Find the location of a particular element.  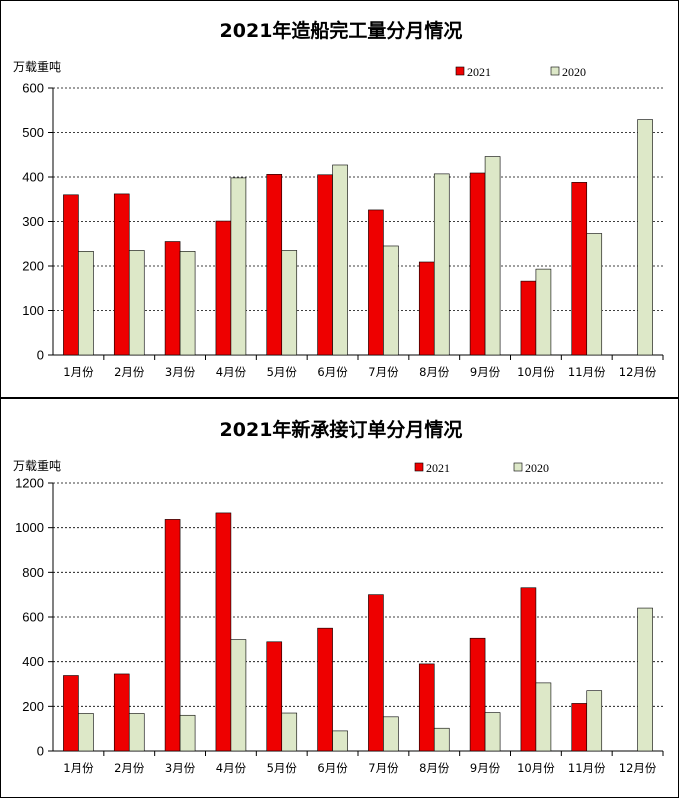

y-tick-label: 1000 is located at coordinates (29, 527).